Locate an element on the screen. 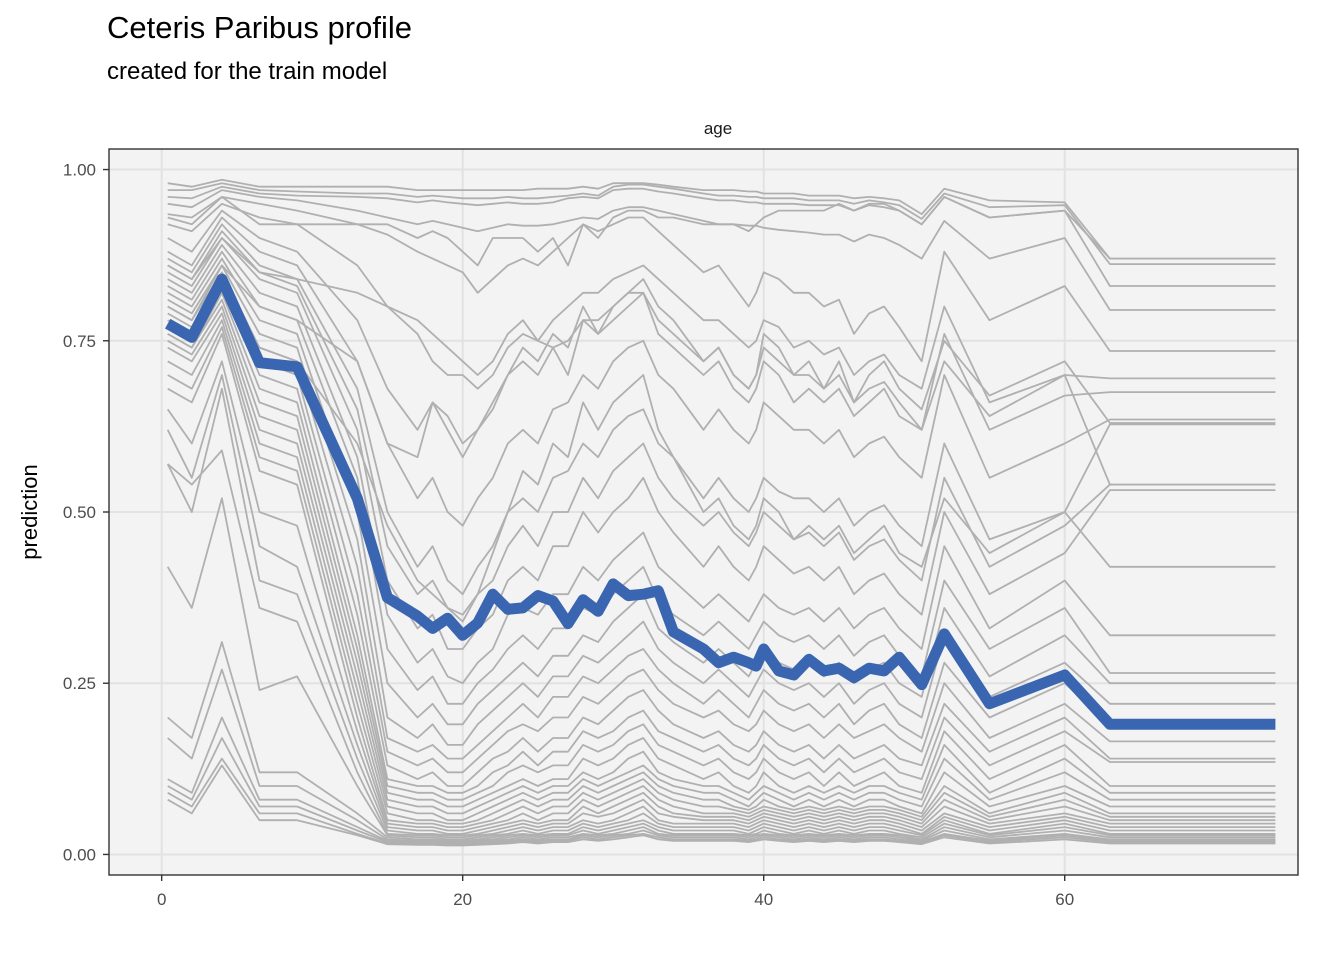  y-tick-label: 1.00 is located at coordinates (79, 170).